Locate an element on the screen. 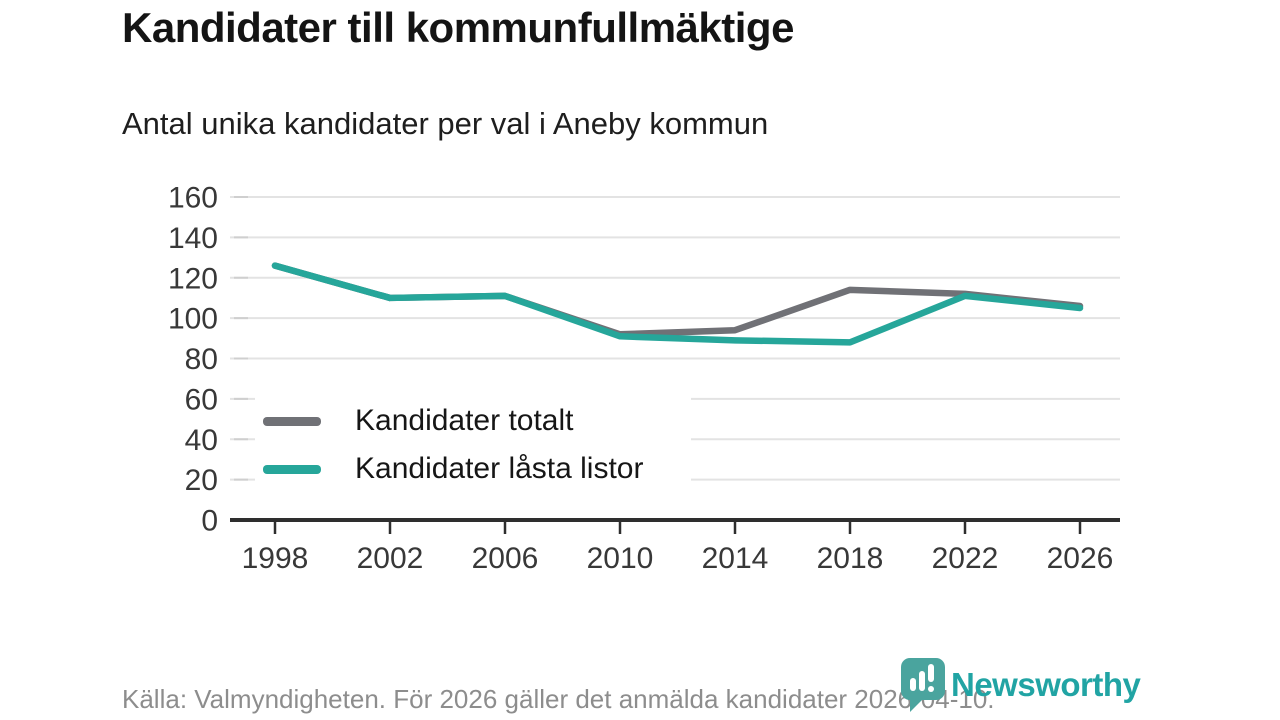 The height and width of the screenshot is (720, 1280). svg-text: 100 is located at coordinates (193, 319).